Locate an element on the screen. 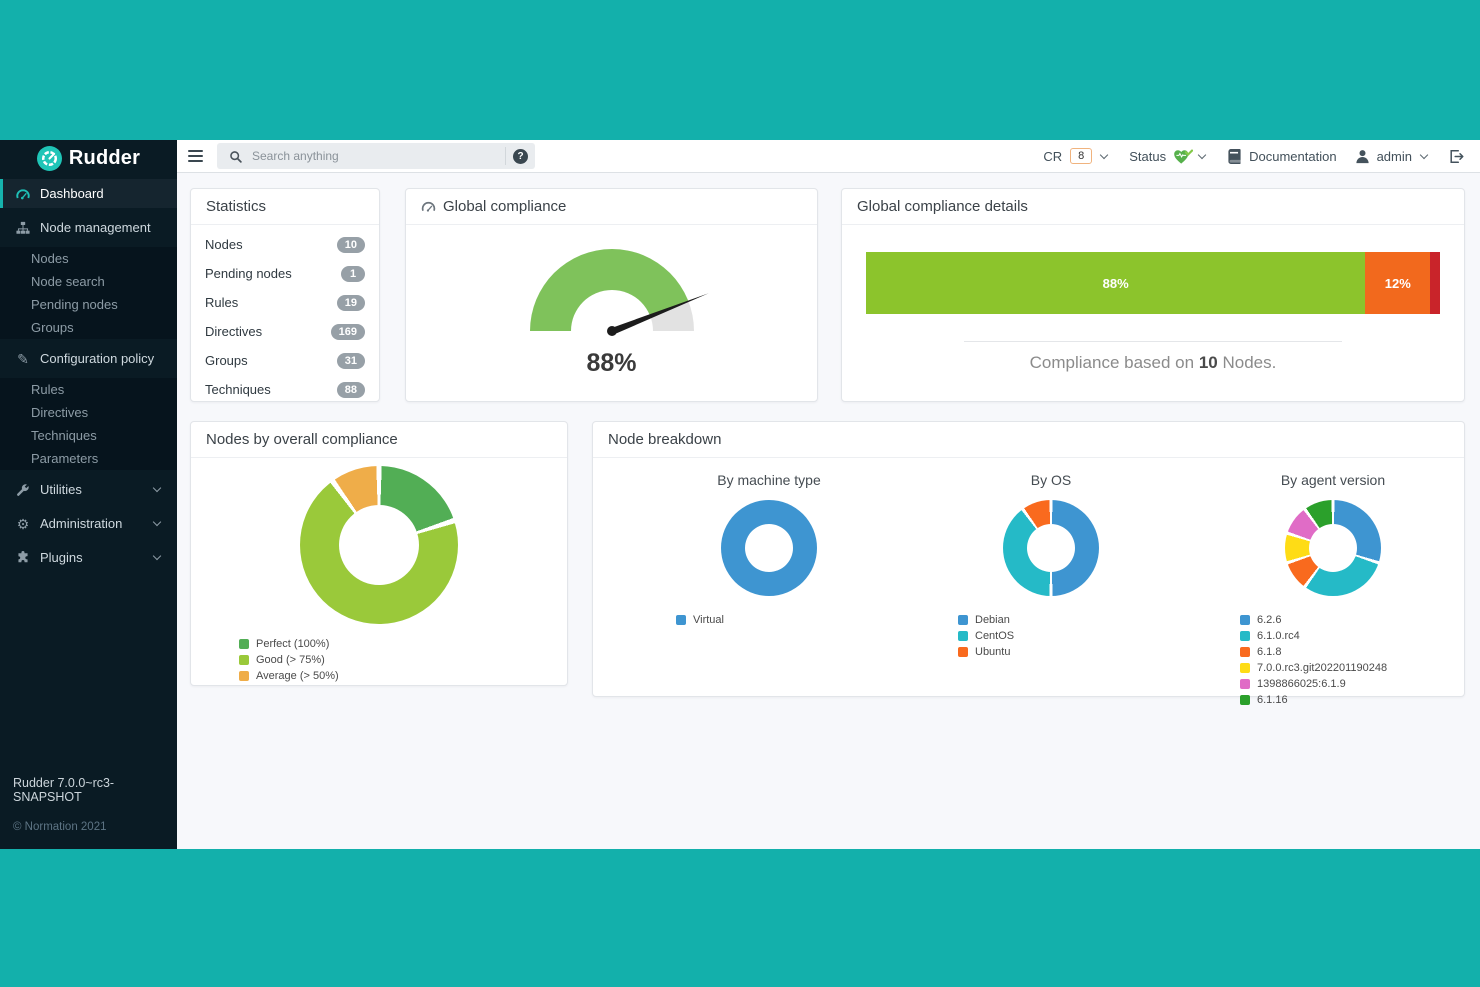  sidebar-item-groups: Groups is located at coordinates (88, 327).